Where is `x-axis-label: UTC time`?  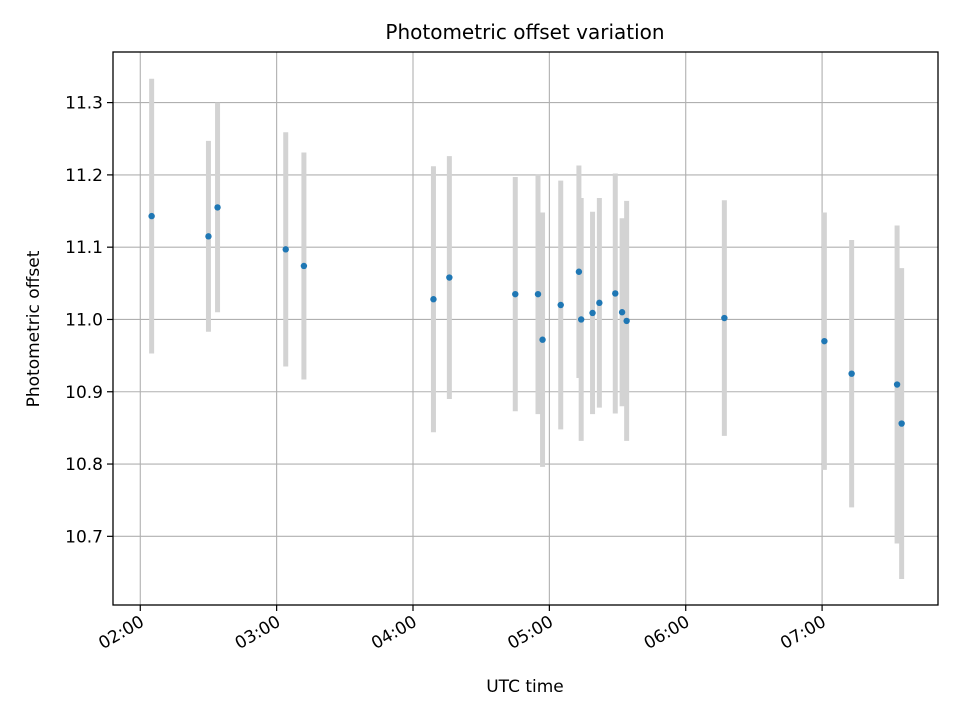 x-axis-label: UTC time is located at coordinates (525, 687).